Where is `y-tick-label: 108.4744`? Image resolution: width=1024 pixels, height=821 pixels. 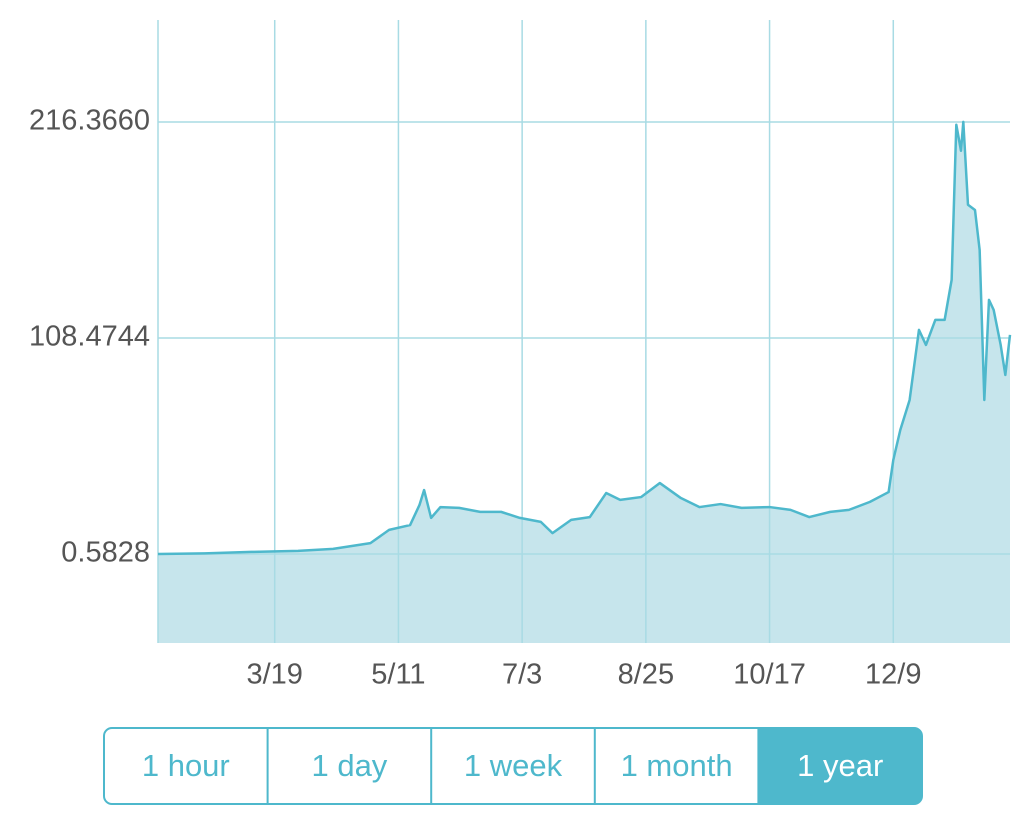
y-tick-label: 108.4744 is located at coordinates (89, 337).